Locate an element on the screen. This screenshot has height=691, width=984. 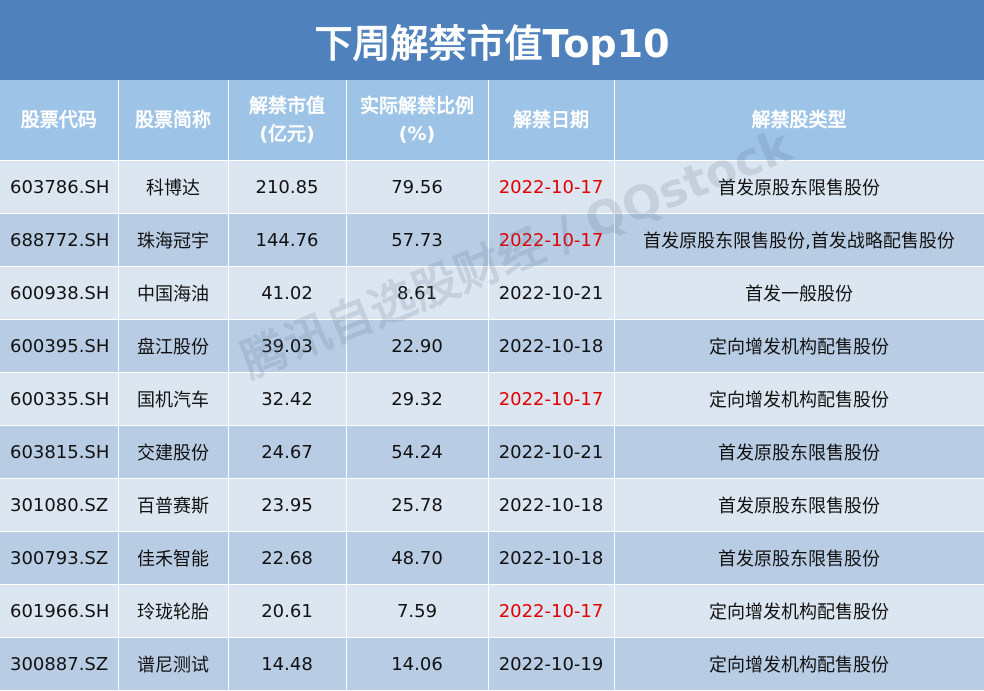
column-header: 解禁股类型 is located at coordinates (799, 120).